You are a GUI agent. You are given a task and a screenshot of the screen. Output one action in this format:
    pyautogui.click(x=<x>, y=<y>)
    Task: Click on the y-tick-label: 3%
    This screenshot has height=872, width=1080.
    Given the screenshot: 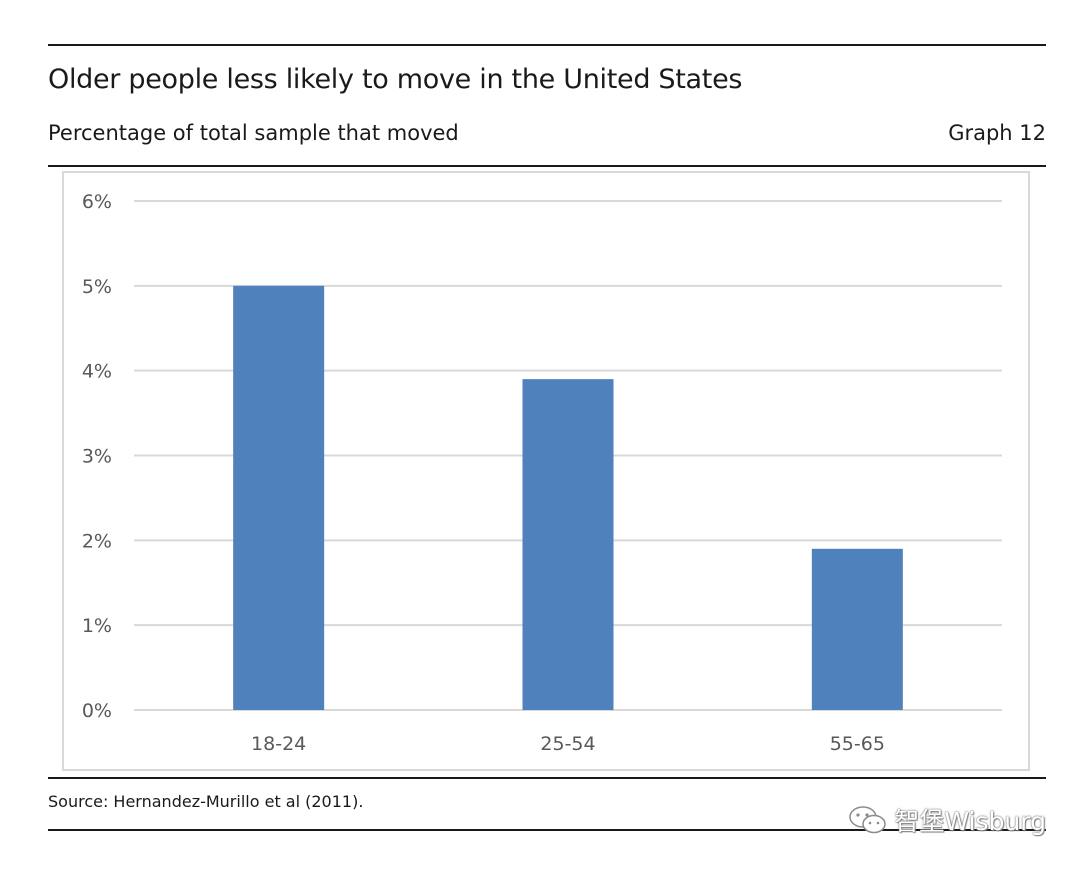 What is the action you would take?
    pyautogui.click(x=97, y=457)
    